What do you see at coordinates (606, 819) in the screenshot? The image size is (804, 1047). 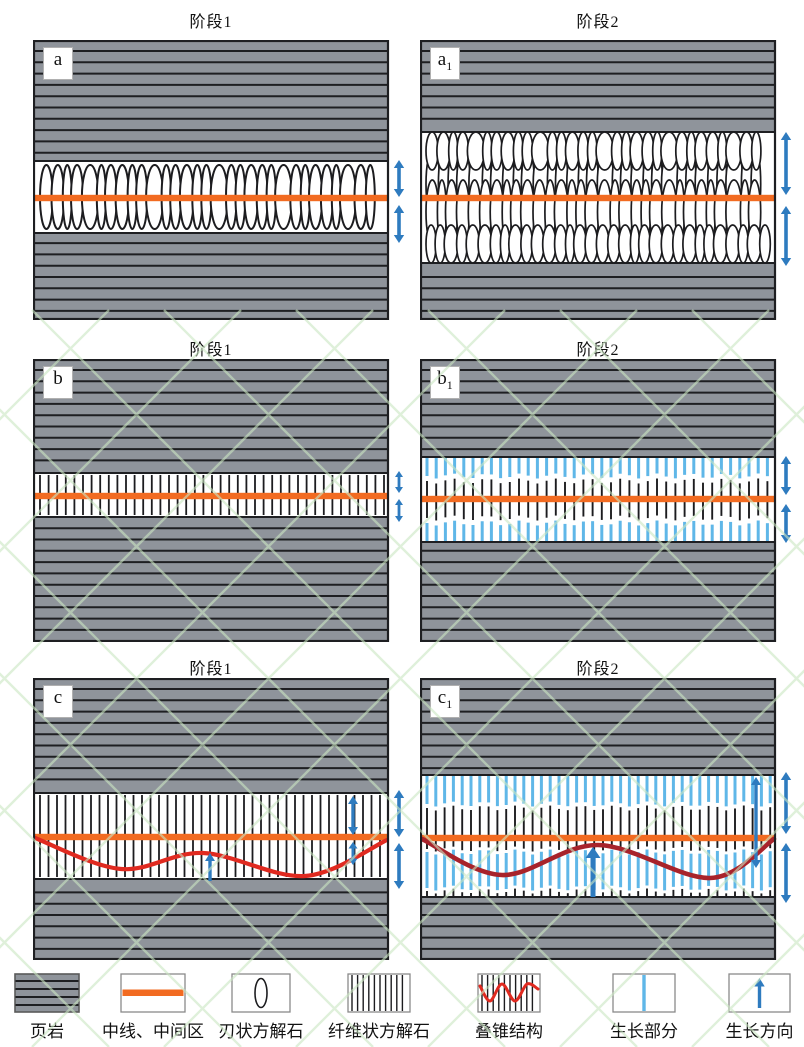 I see `panel-c1-figure` at bounding box center [606, 819].